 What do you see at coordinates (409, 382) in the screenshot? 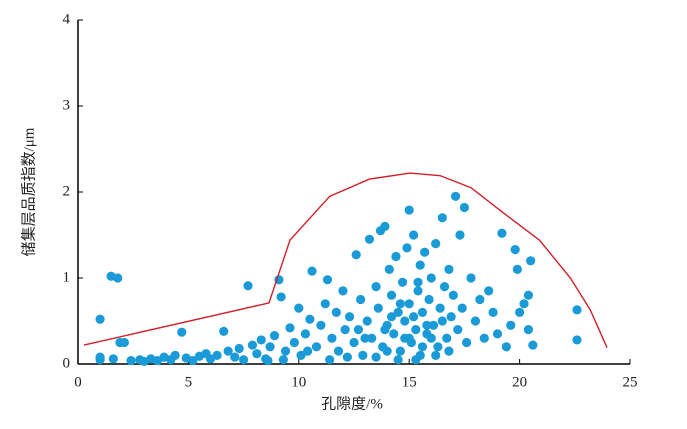
I see `x-tick-label: 15` at bounding box center [409, 382].